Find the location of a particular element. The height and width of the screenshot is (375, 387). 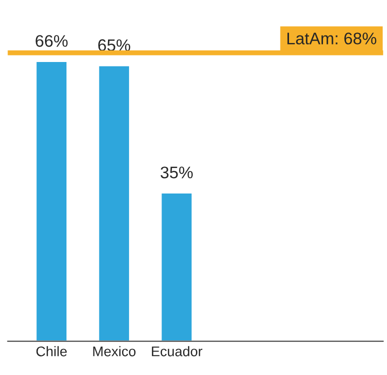

data-label: 35% is located at coordinates (176, 172).